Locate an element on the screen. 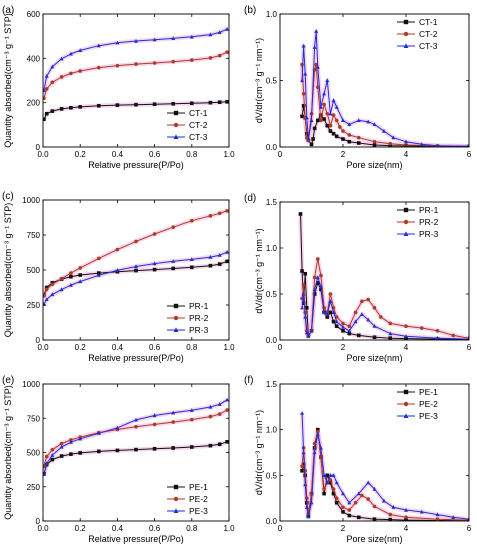 This screenshot has height=550, width=477. legend-entry: CT-1 is located at coordinates (198, 113).